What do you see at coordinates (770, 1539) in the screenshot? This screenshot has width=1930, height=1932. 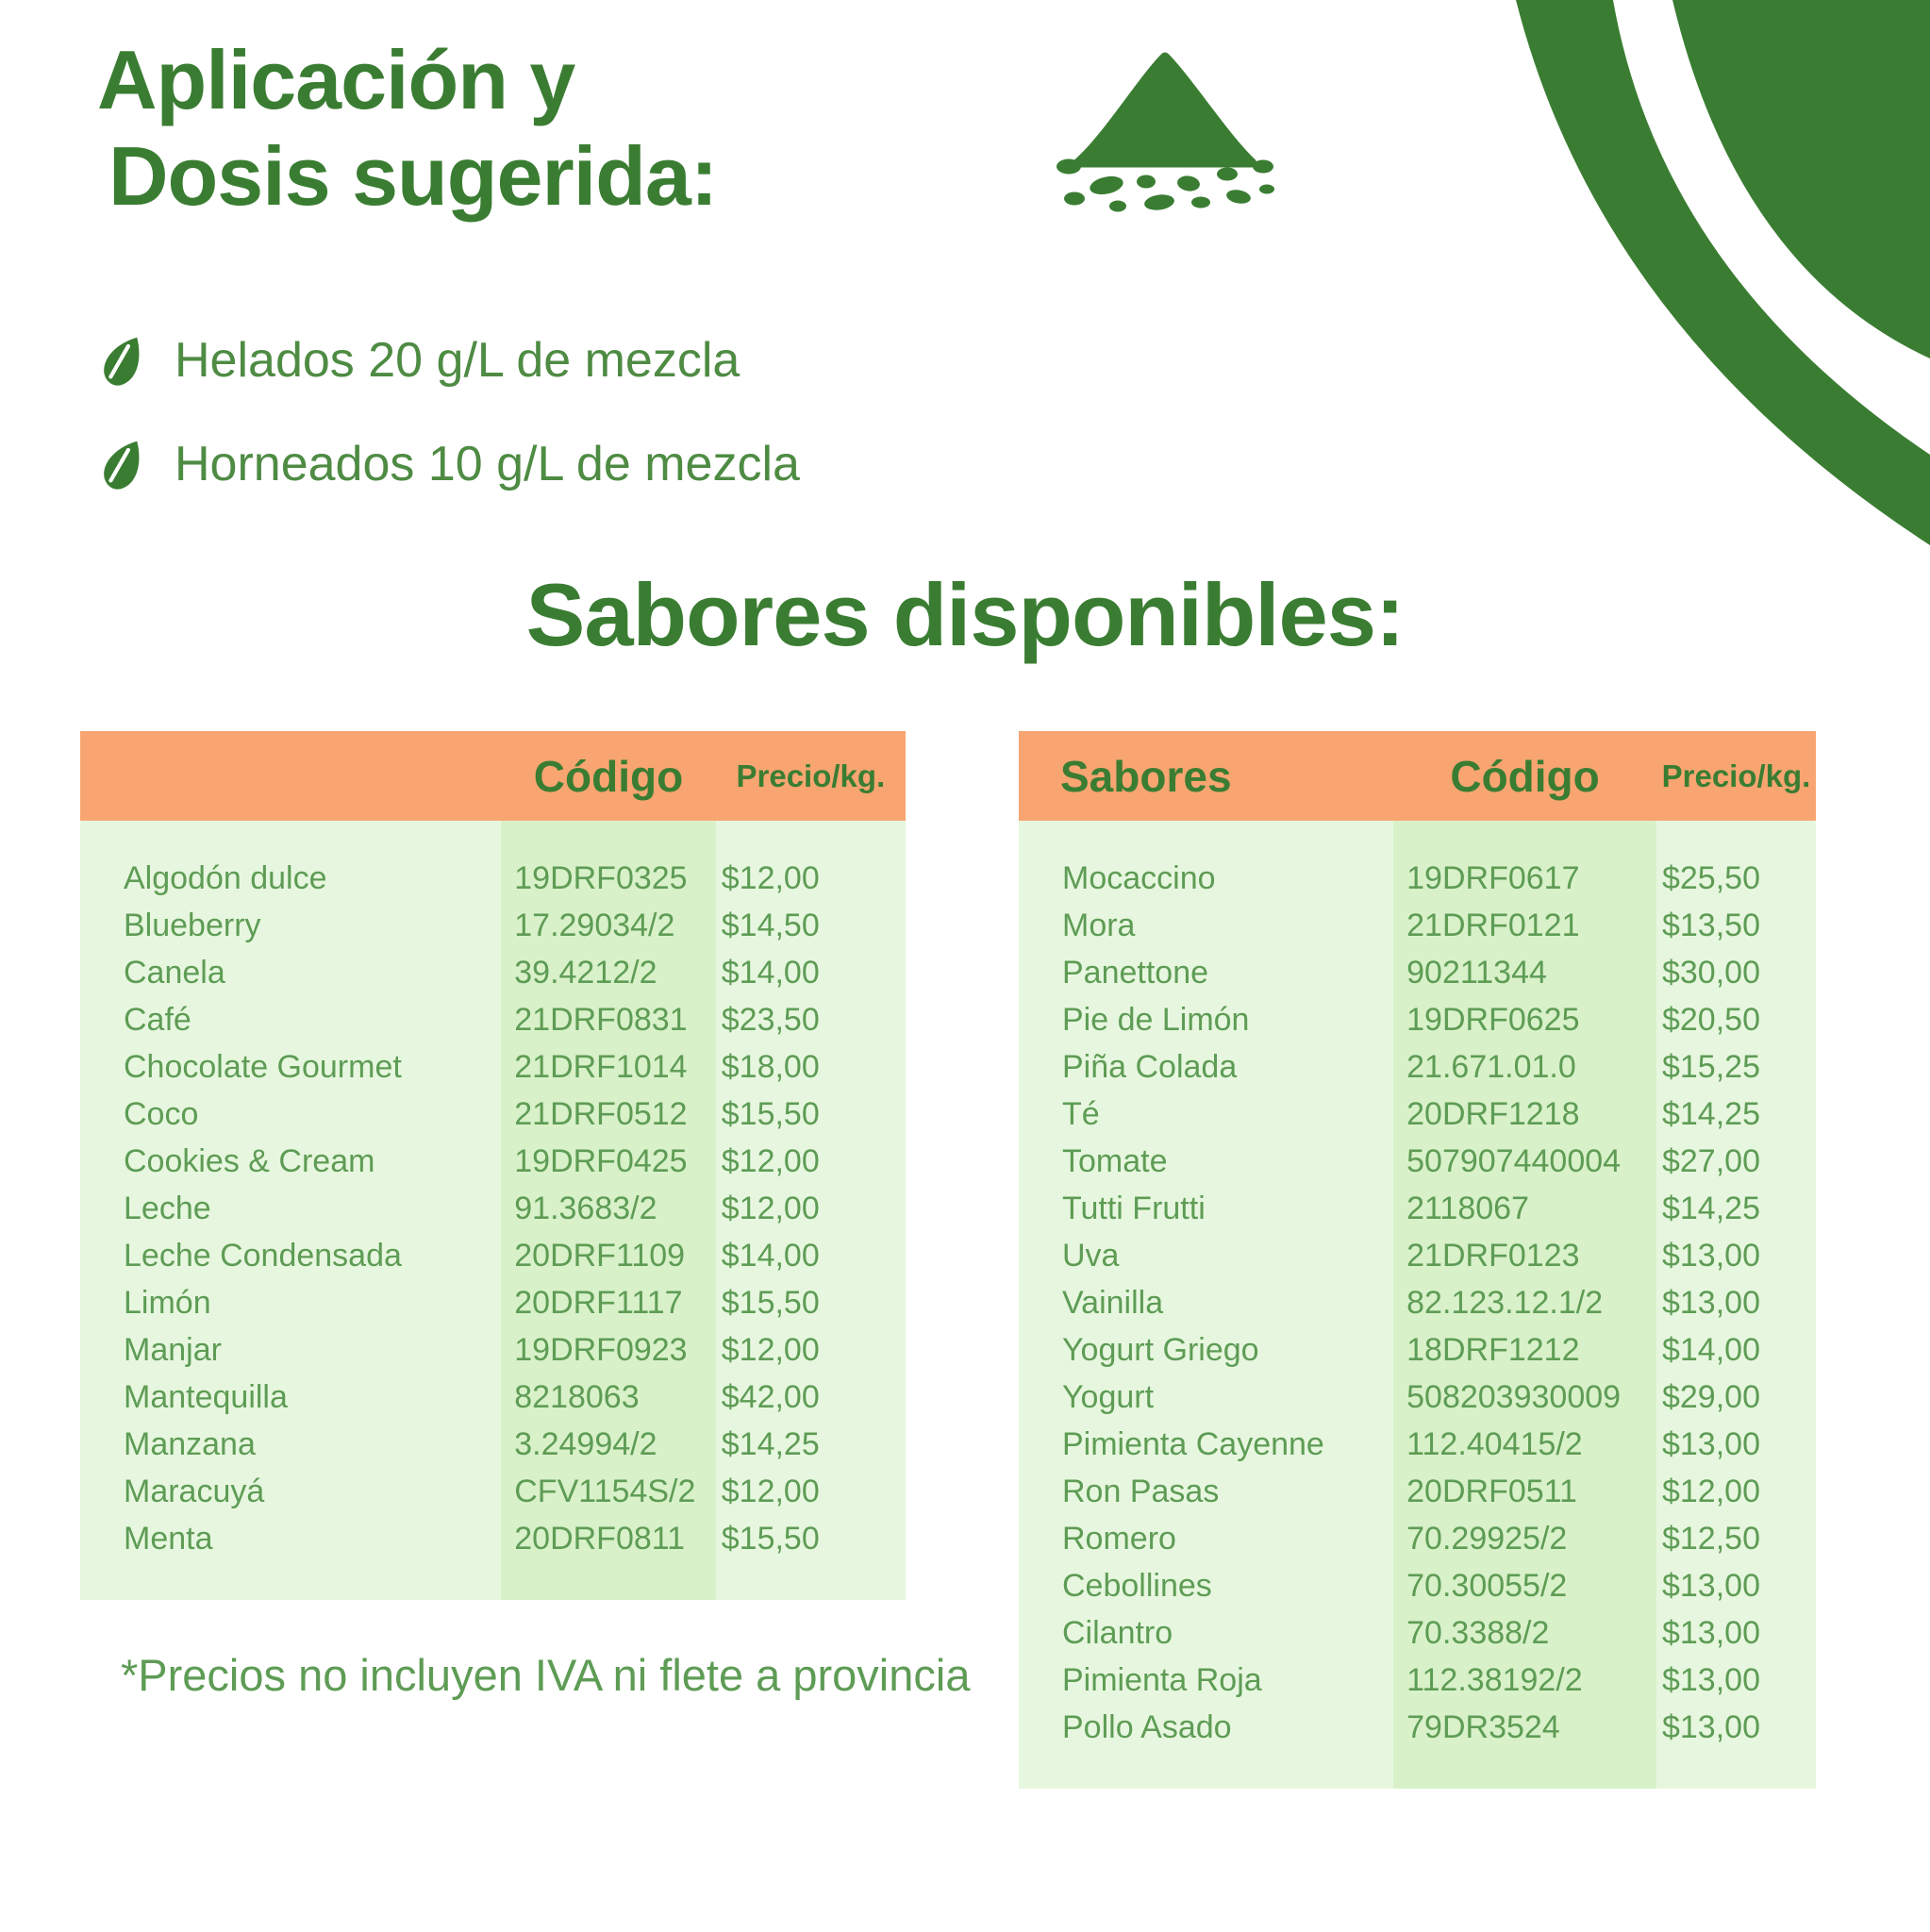 I see `flavor-price: $15,50` at bounding box center [770, 1539].